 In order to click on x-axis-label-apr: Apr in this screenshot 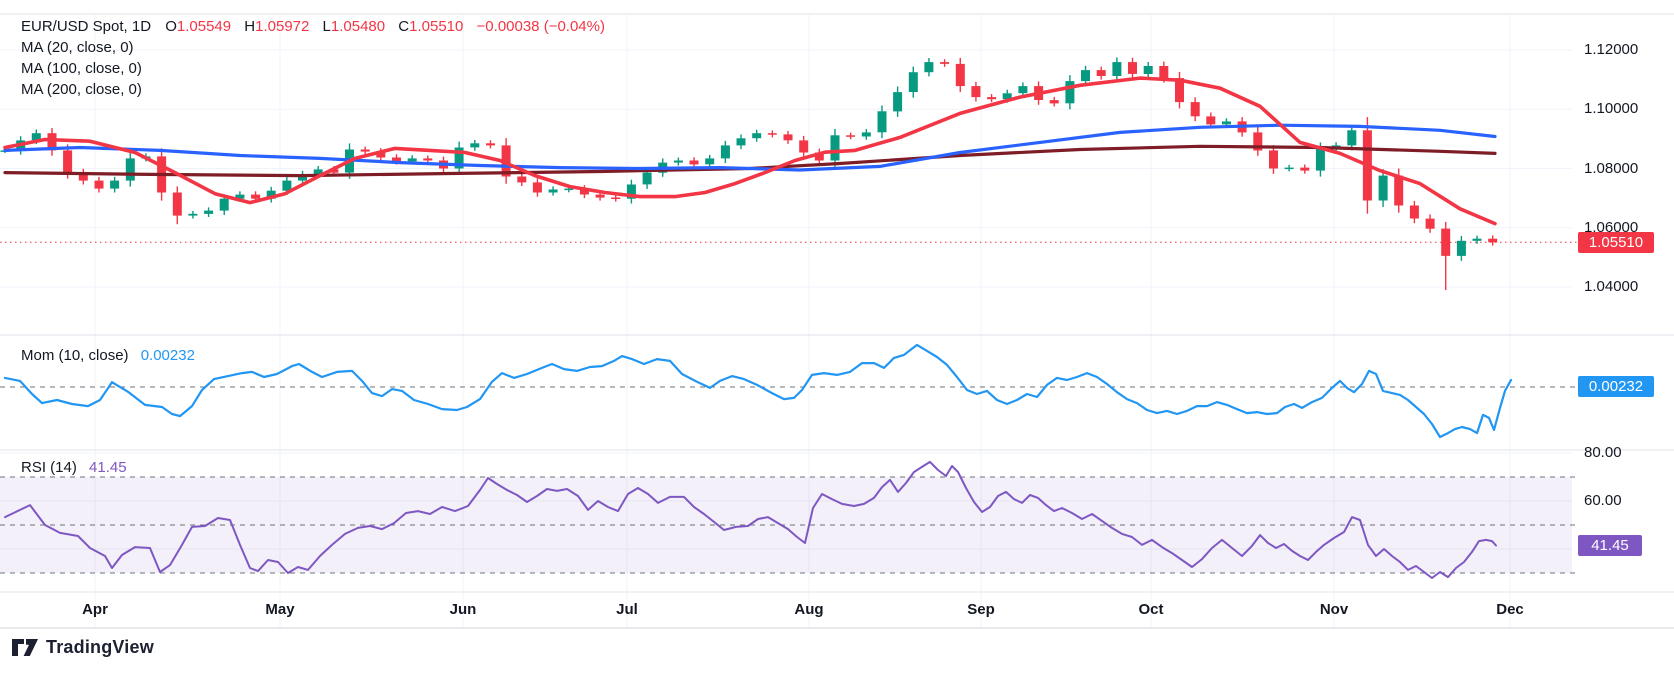, I will do `click(95, 609)`.